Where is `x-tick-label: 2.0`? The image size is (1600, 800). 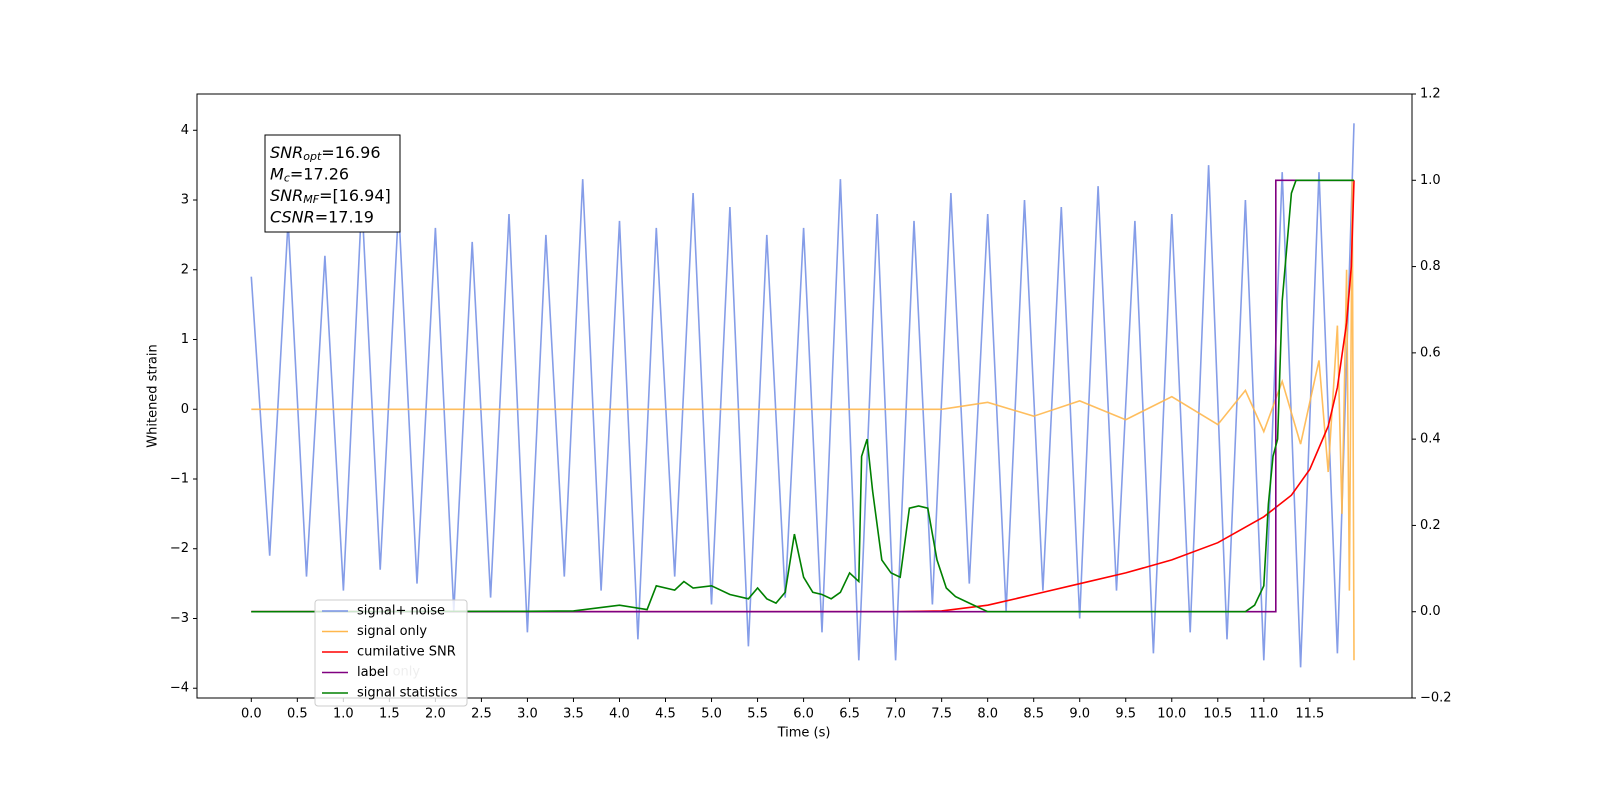
x-tick-label: 2.0 is located at coordinates (435, 714).